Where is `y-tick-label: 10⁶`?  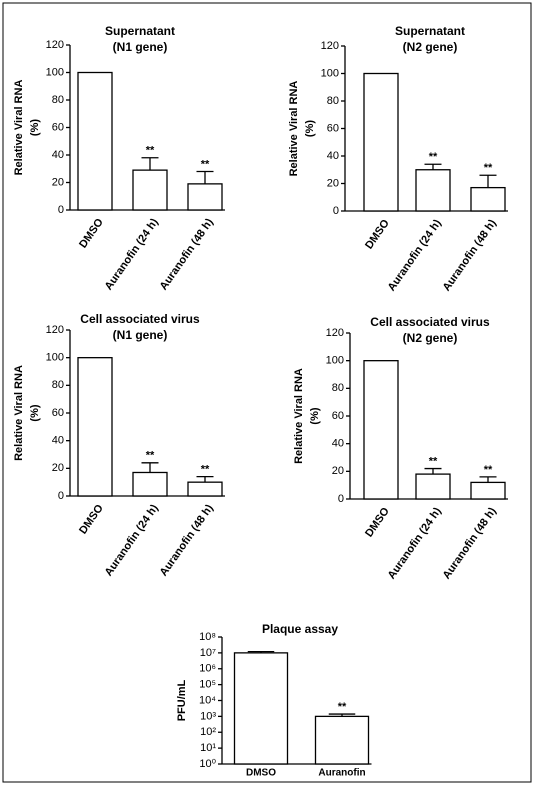 y-tick-label: 10⁶ is located at coordinates (207, 669).